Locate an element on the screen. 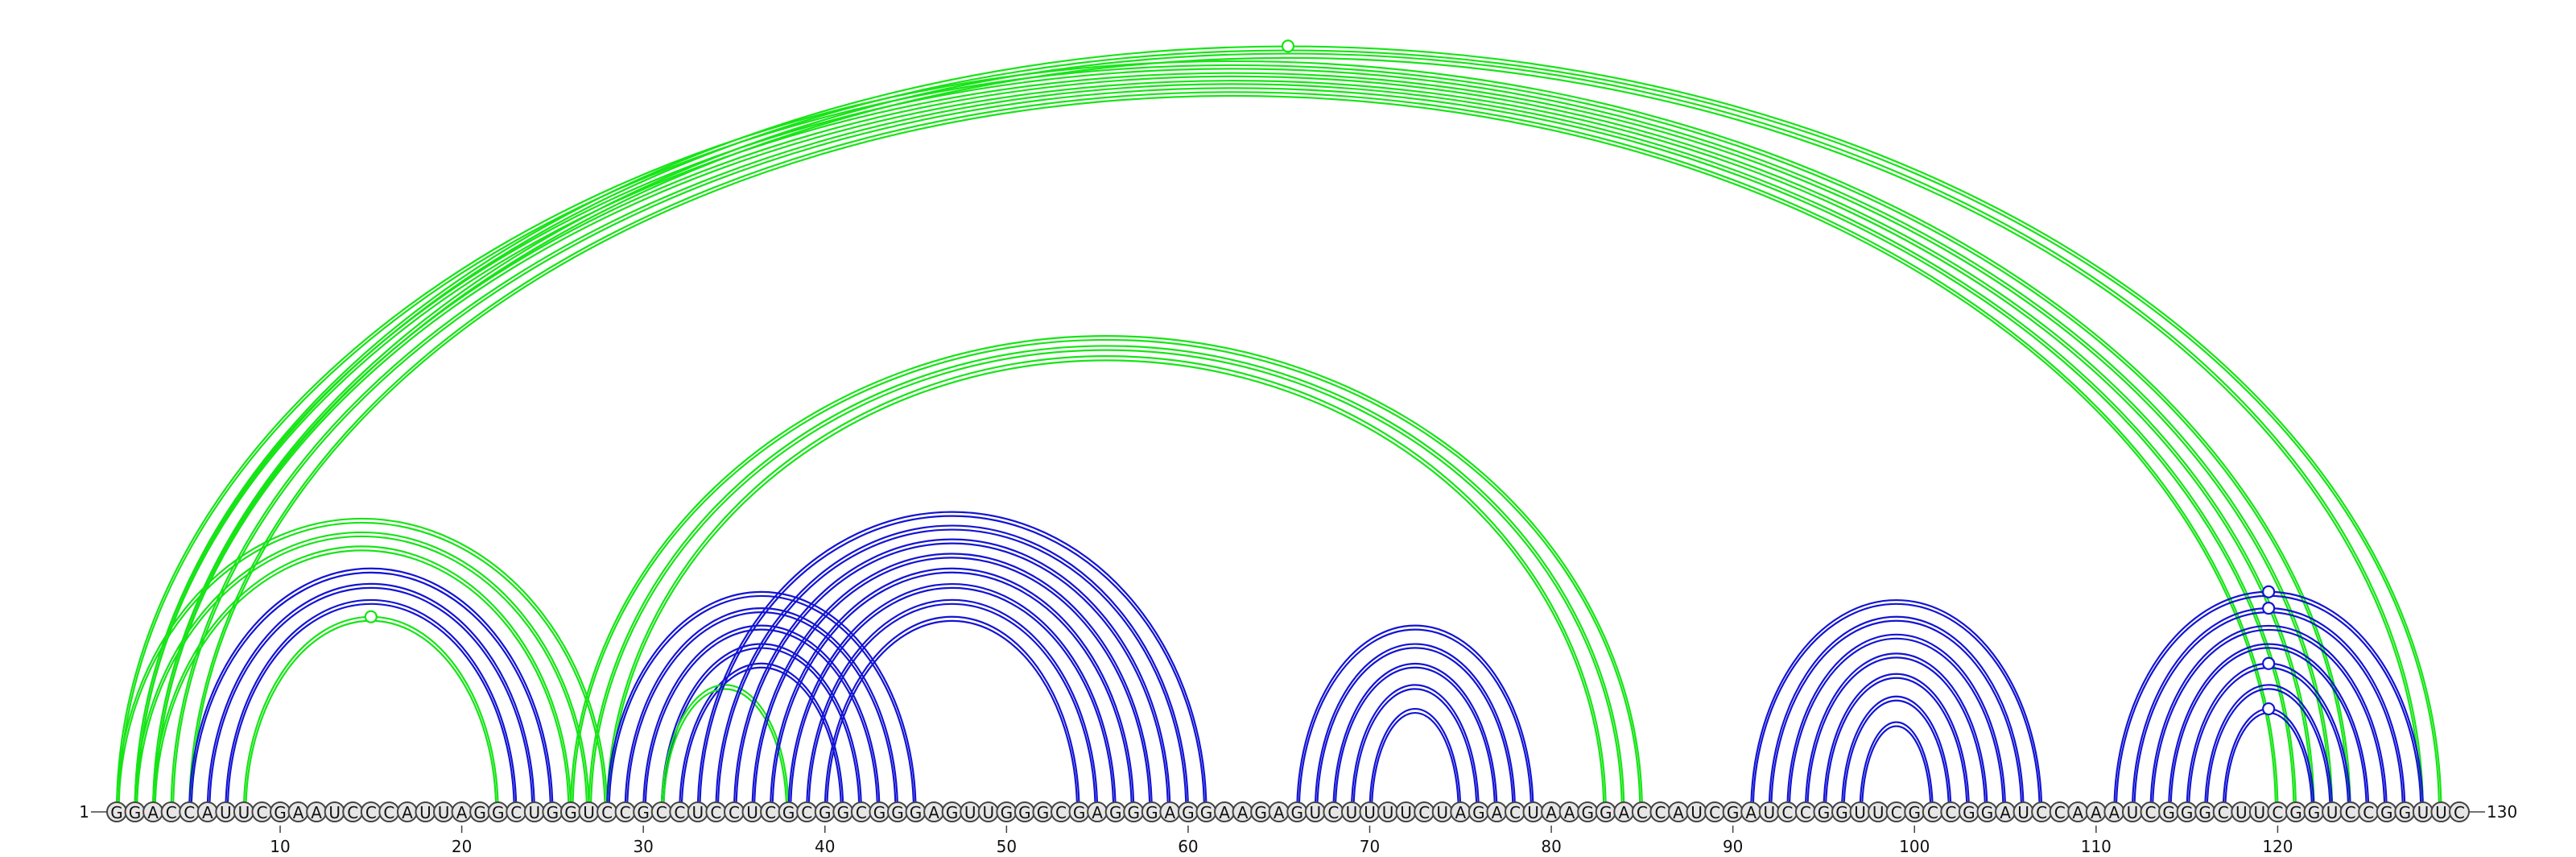 This screenshot has width=2576, height=857. tick-label: 70 is located at coordinates (1370, 846).